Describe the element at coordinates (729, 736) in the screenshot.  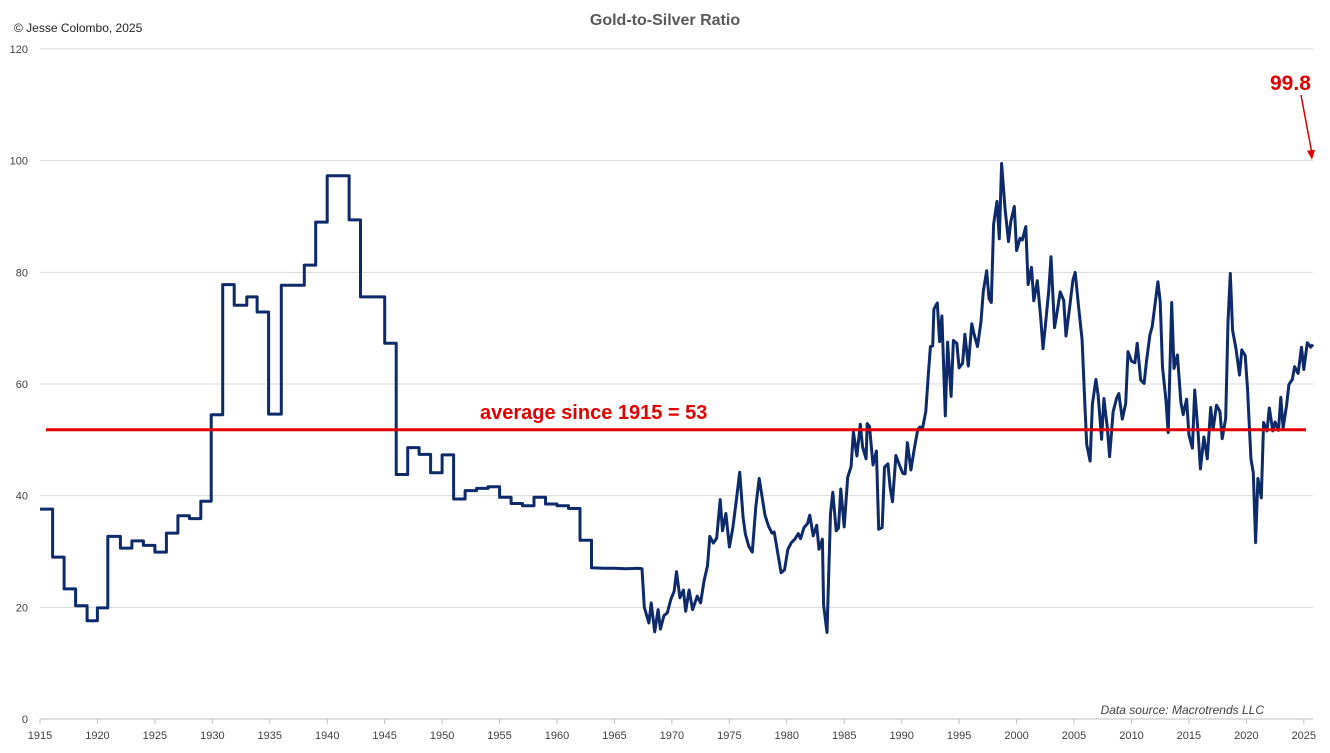
I see `x-tick-label: 1975` at that location.